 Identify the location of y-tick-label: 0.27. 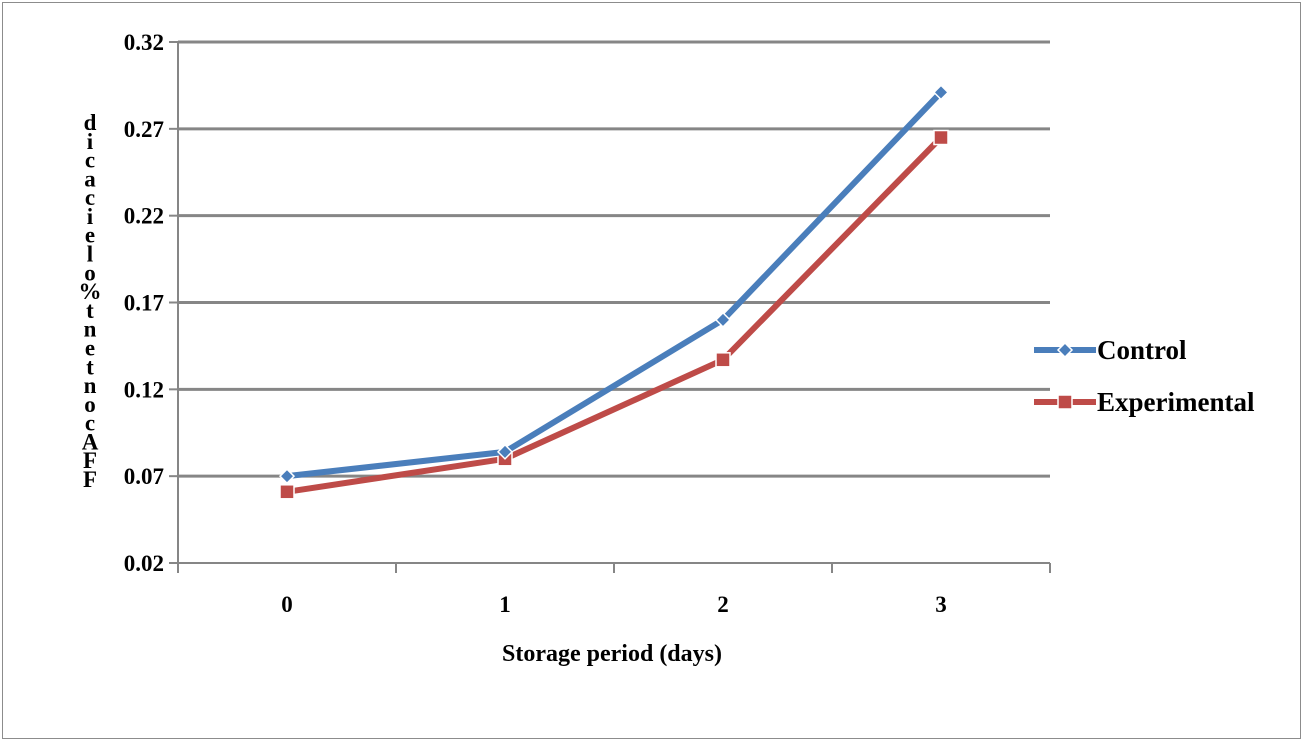
(144, 129).